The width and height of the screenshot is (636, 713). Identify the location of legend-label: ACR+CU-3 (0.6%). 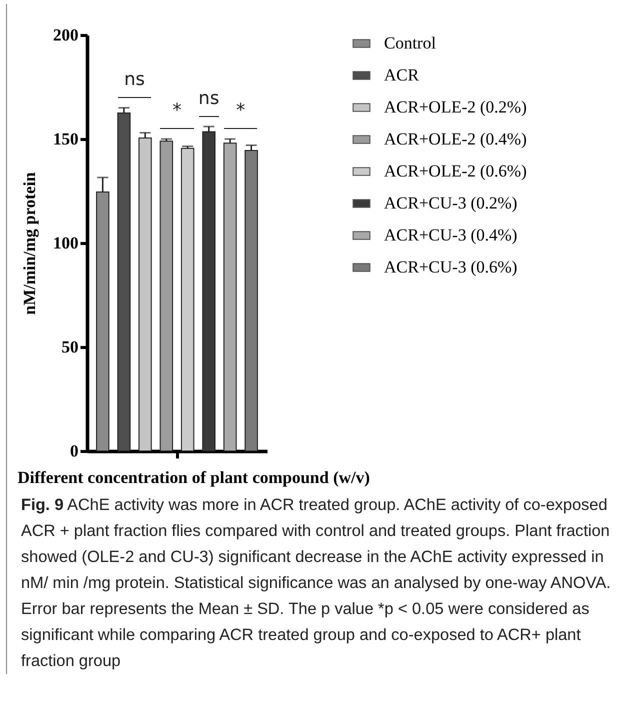
(451, 267).